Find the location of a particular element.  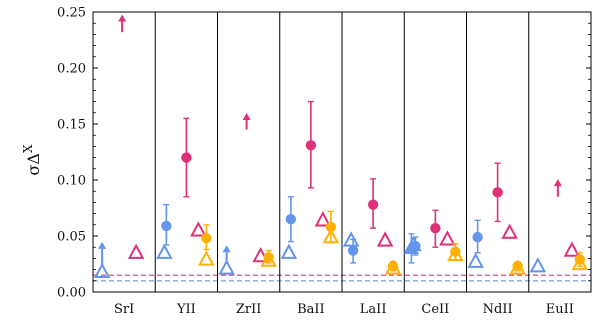

series-4-circle-NdII-point is located at coordinates (497, 192).